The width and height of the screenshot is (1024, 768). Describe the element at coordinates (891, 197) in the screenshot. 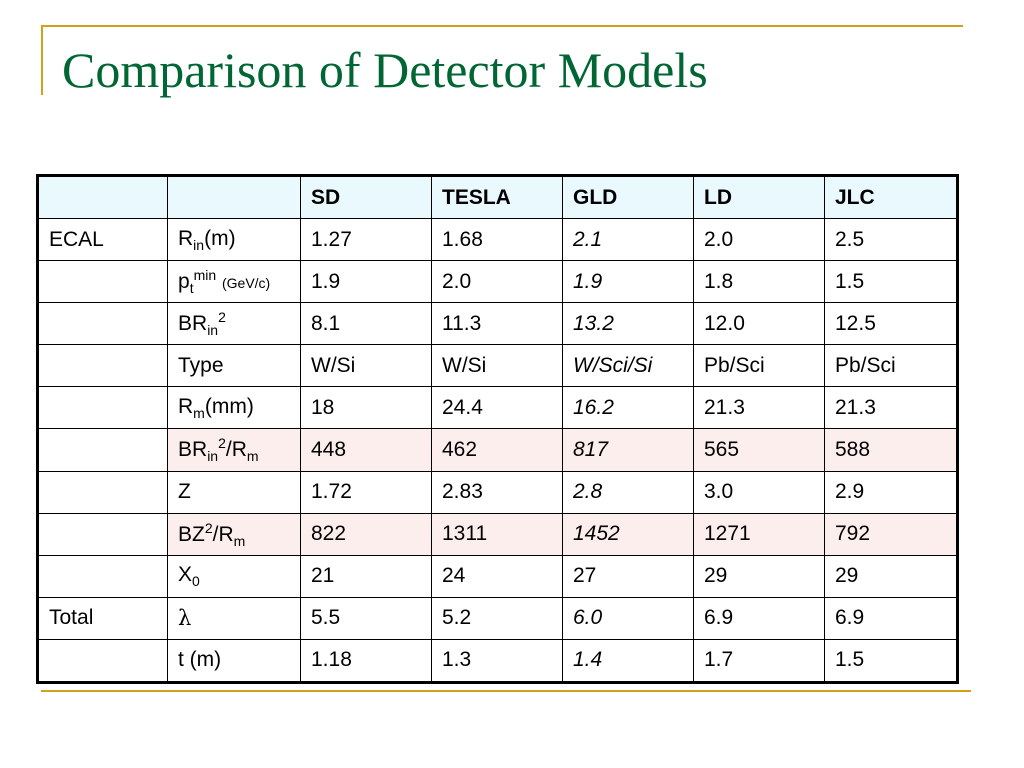

I see `header-jlc: JLC` at that location.